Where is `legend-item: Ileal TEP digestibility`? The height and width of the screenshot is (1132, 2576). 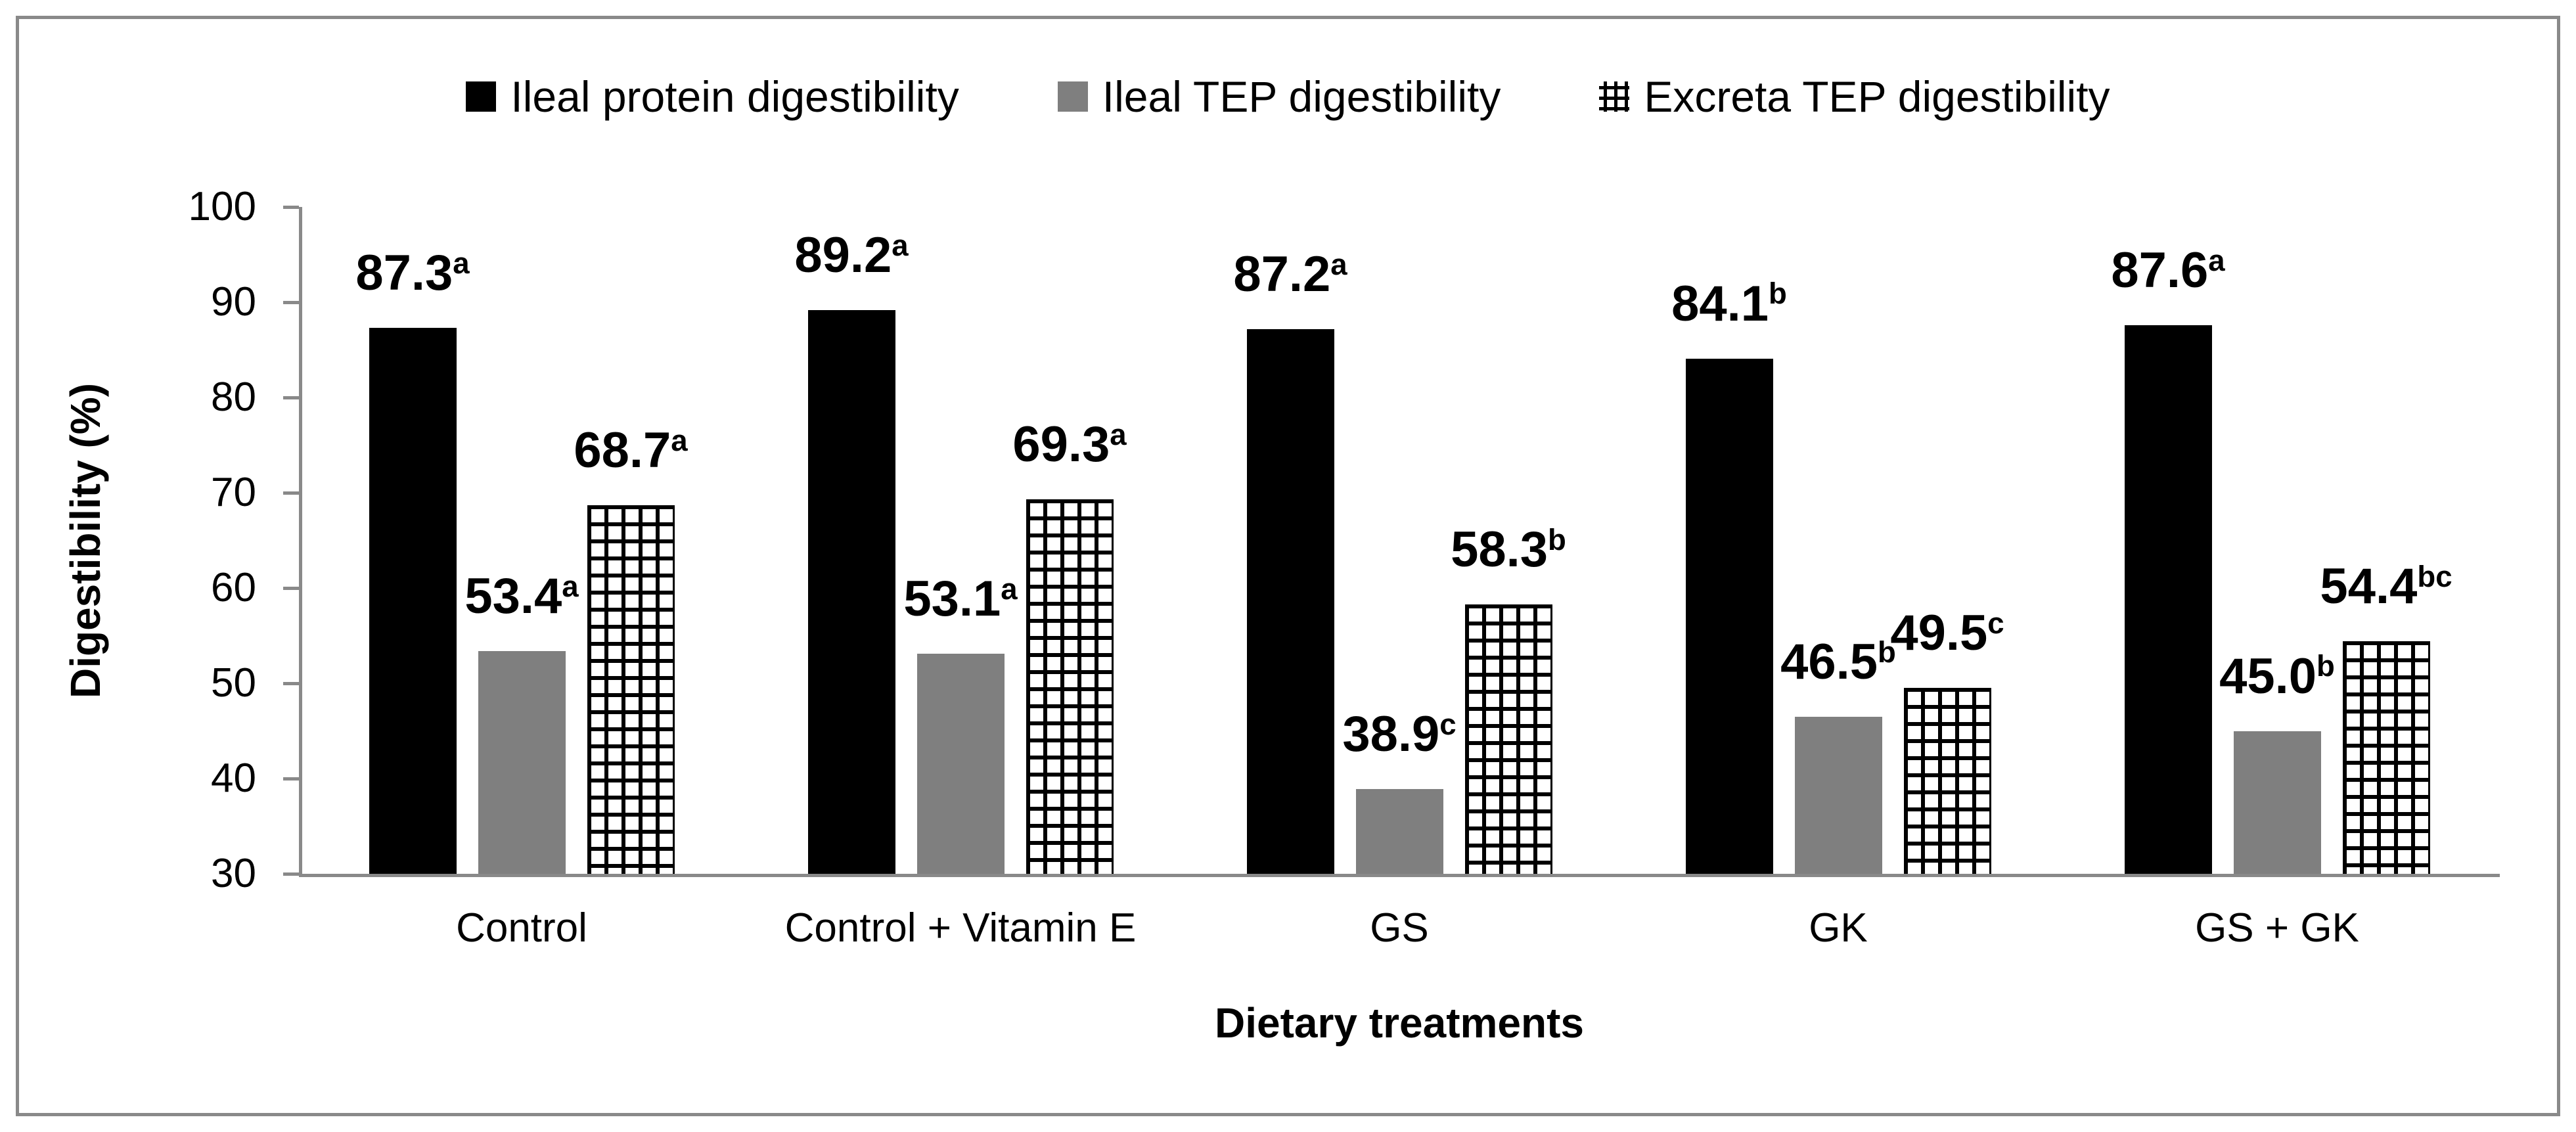 legend-item: Ileal TEP digestibility is located at coordinates (1279, 96).